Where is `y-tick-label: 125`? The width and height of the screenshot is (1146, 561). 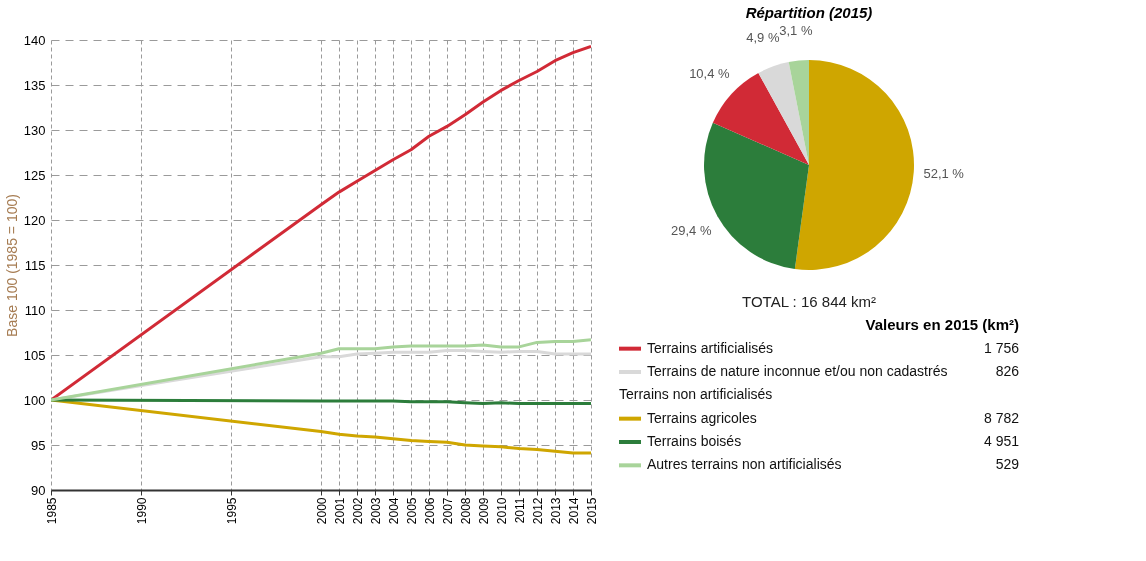
y-tick-label: 125 is located at coordinates (34, 175).